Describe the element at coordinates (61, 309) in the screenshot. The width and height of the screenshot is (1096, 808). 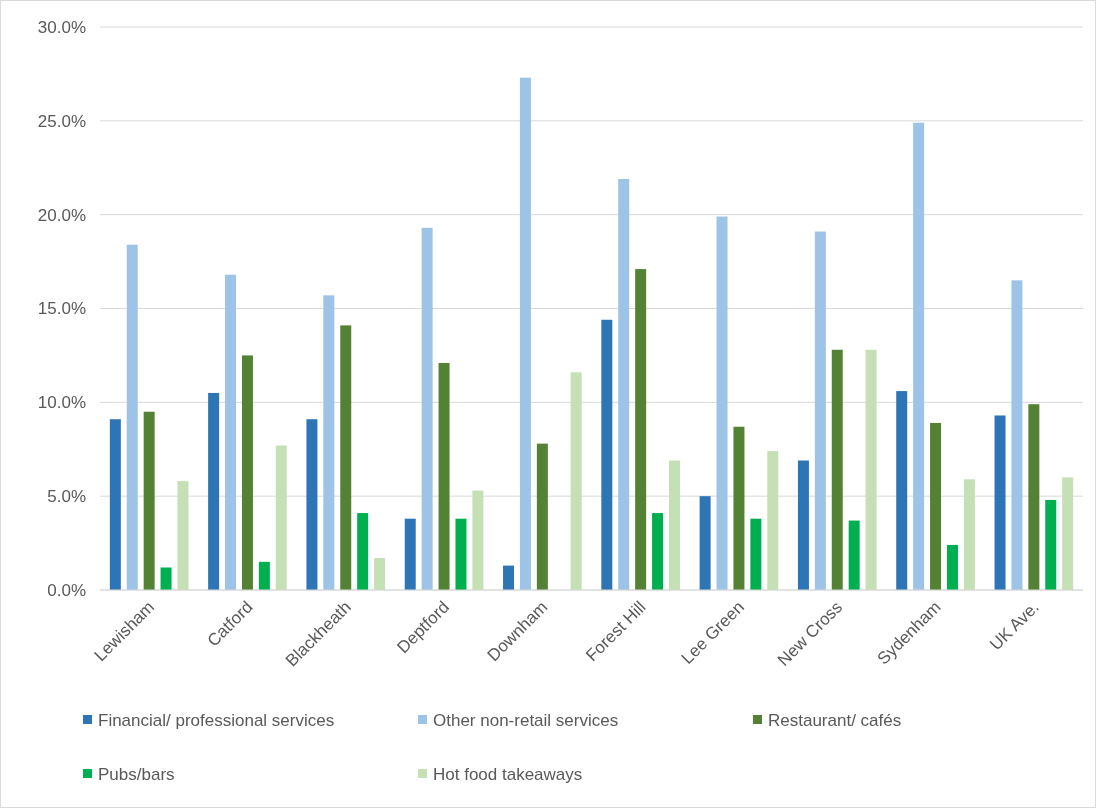
I see `y-tick-label: 15.0%` at that location.